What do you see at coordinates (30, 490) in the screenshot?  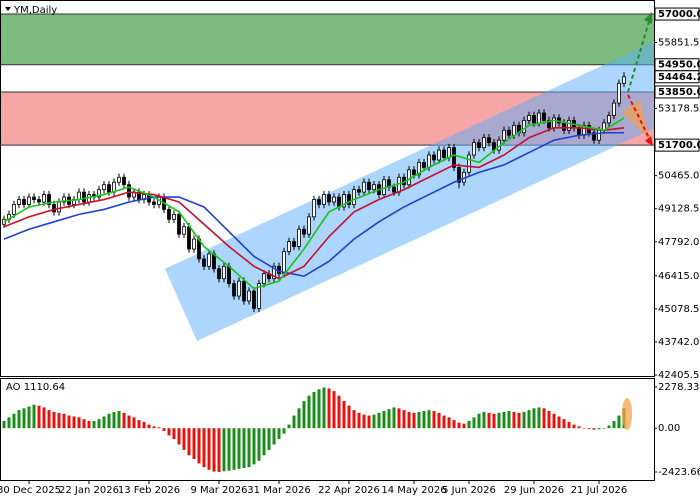 I see `x-tick-label: 30 Dec 2025` at bounding box center [30, 490].